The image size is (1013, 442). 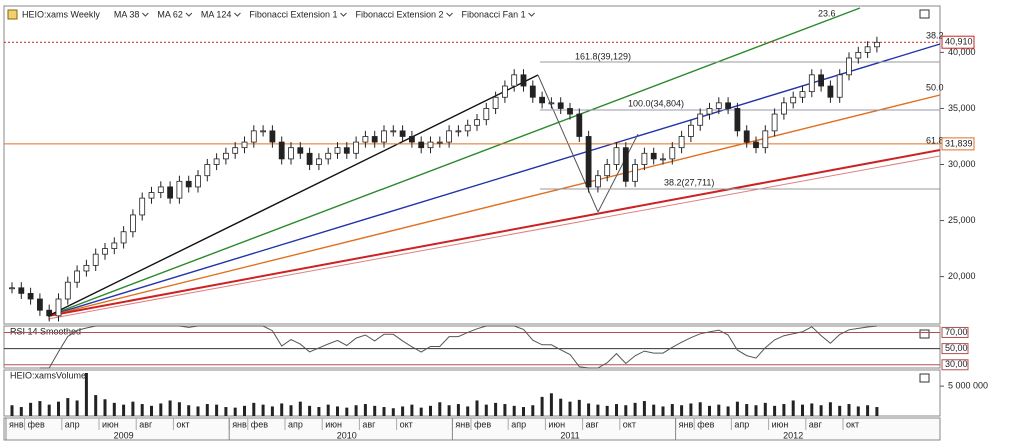 What do you see at coordinates (935, 87) in the screenshot?
I see `fib-label: 50.0` at bounding box center [935, 87].